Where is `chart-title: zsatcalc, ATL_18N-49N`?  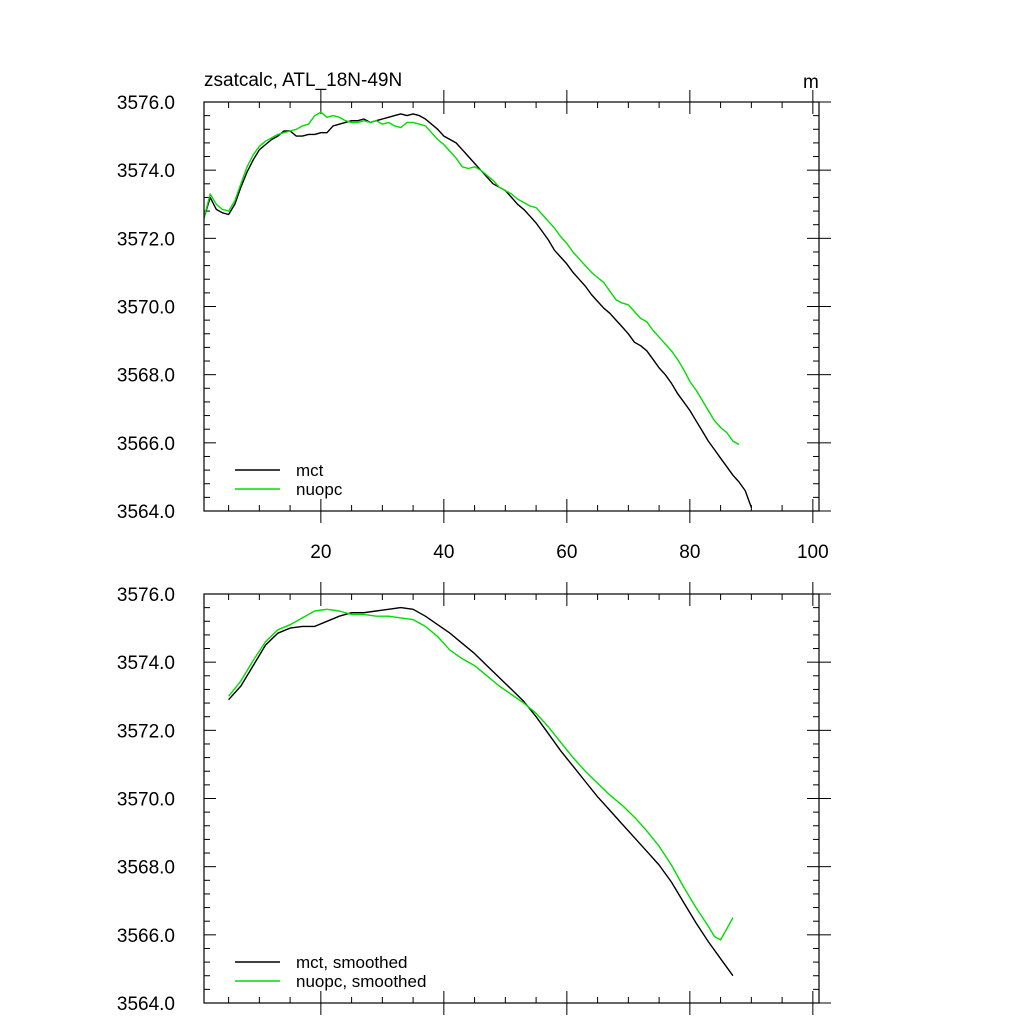 chart-title: zsatcalc, ATL_18N-49N is located at coordinates (303, 80).